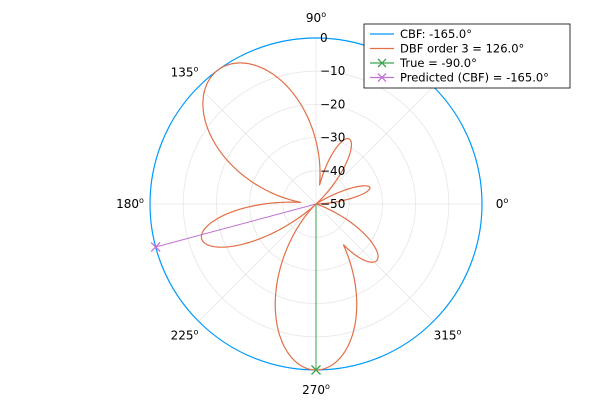 The width and height of the screenshot is (600, 400). Describe the element at coordinates (502, 203) in the screenshot. I see `theta-tick-label: 0o` at that location.